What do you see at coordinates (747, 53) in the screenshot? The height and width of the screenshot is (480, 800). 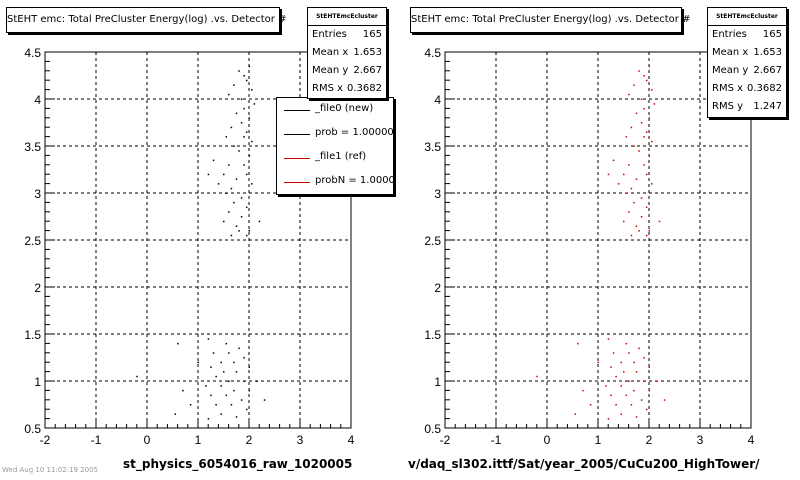 I see `right-stats-row-mean-x: Mean x 1.653` at bounding box center [747, 53].